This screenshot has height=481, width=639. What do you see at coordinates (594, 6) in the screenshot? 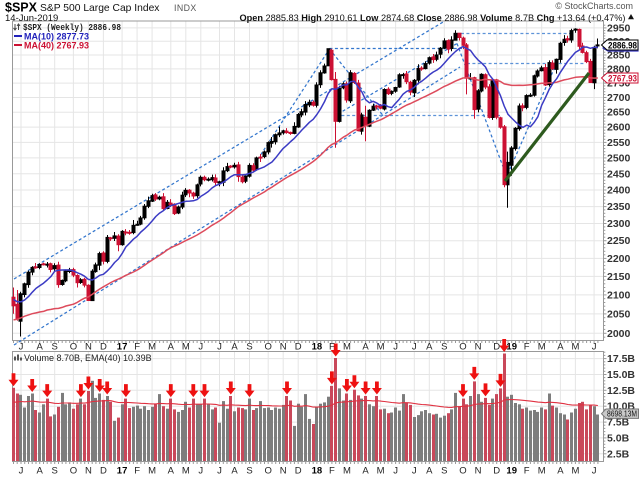
I see `svg-text: © StockCharts.com` at bounding box center [594, 6].